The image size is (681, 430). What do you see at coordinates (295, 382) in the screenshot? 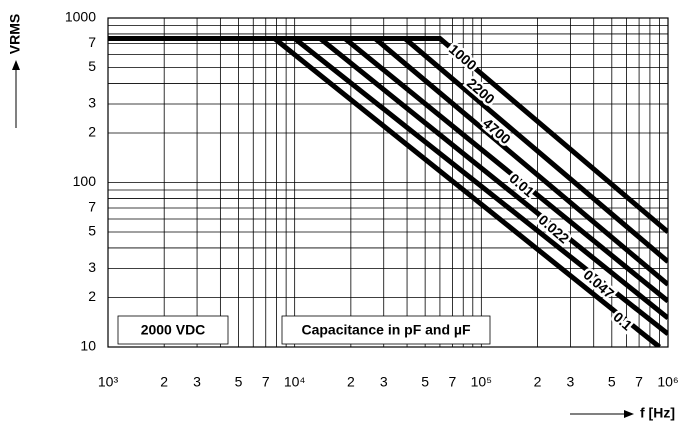
I see `x-tick-label: 10⁴` at bounding box center [295, 382].